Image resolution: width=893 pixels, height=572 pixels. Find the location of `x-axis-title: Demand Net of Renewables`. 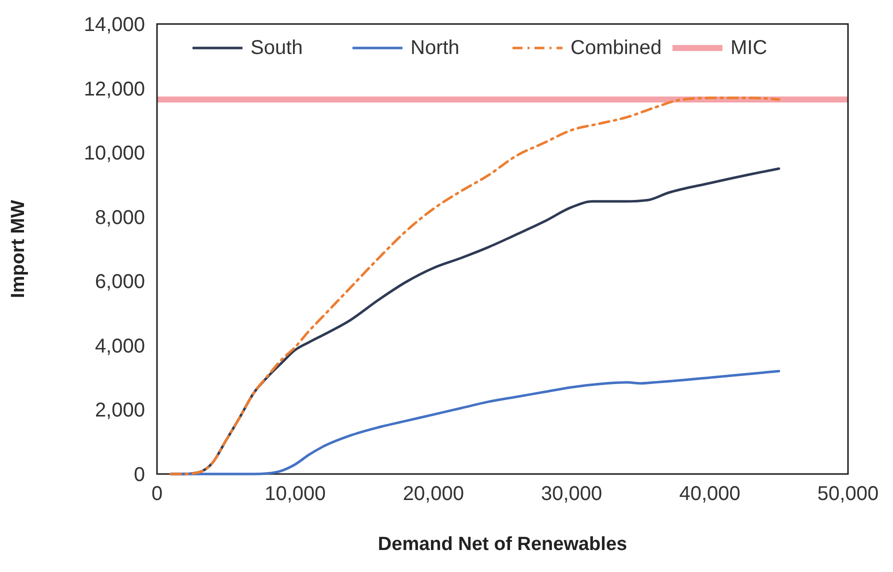

x-axis-title: Demand Net of Renewables is located at coordinates (503, 544).